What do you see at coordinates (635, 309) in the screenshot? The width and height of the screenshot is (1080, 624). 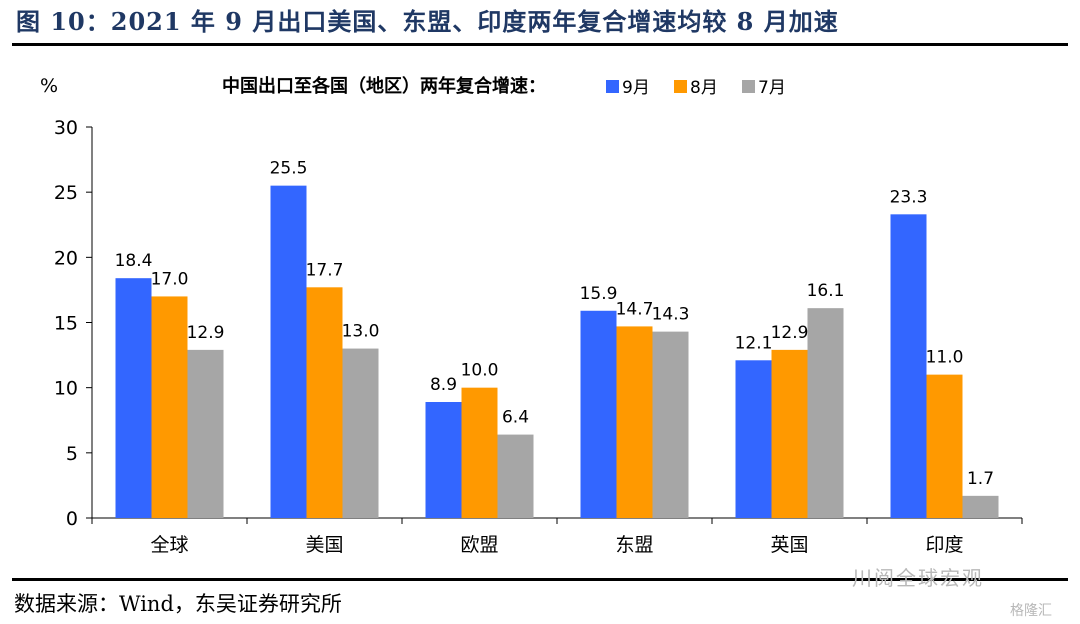 I see `data-label: 14.7` at bounding box center [635, 309].